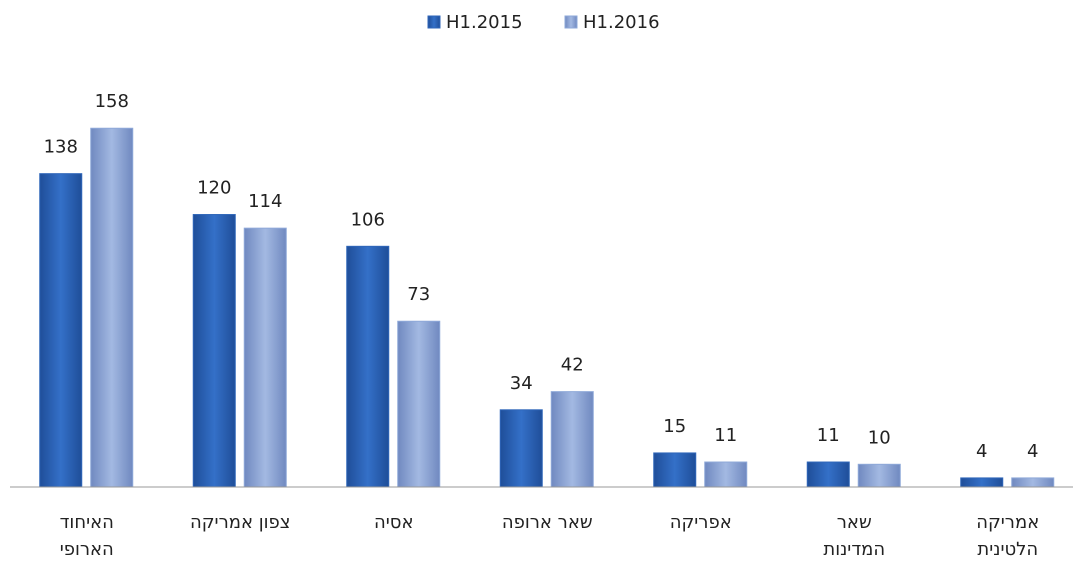 The height and width of the screenshot is (564, 1073). Describe the element at coordinates (701, 522) in the screenshot. I see `x-tick-label: אפריקה` at that location.